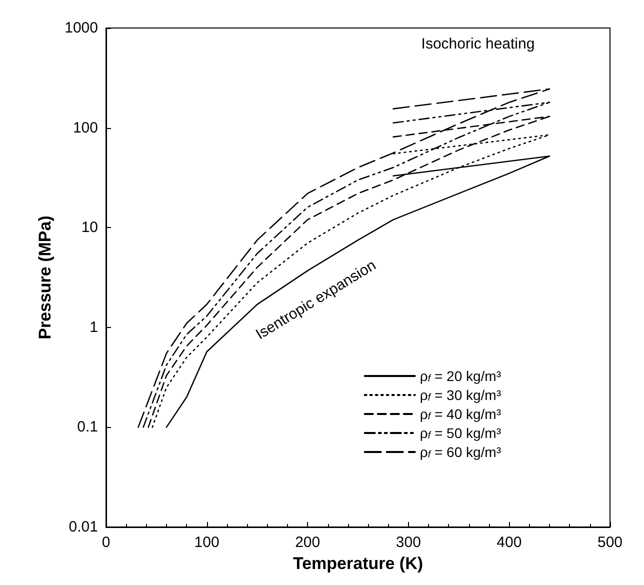 The image size is (644, 585). I want to click on x-tick-label: 0, so click(106, 542).